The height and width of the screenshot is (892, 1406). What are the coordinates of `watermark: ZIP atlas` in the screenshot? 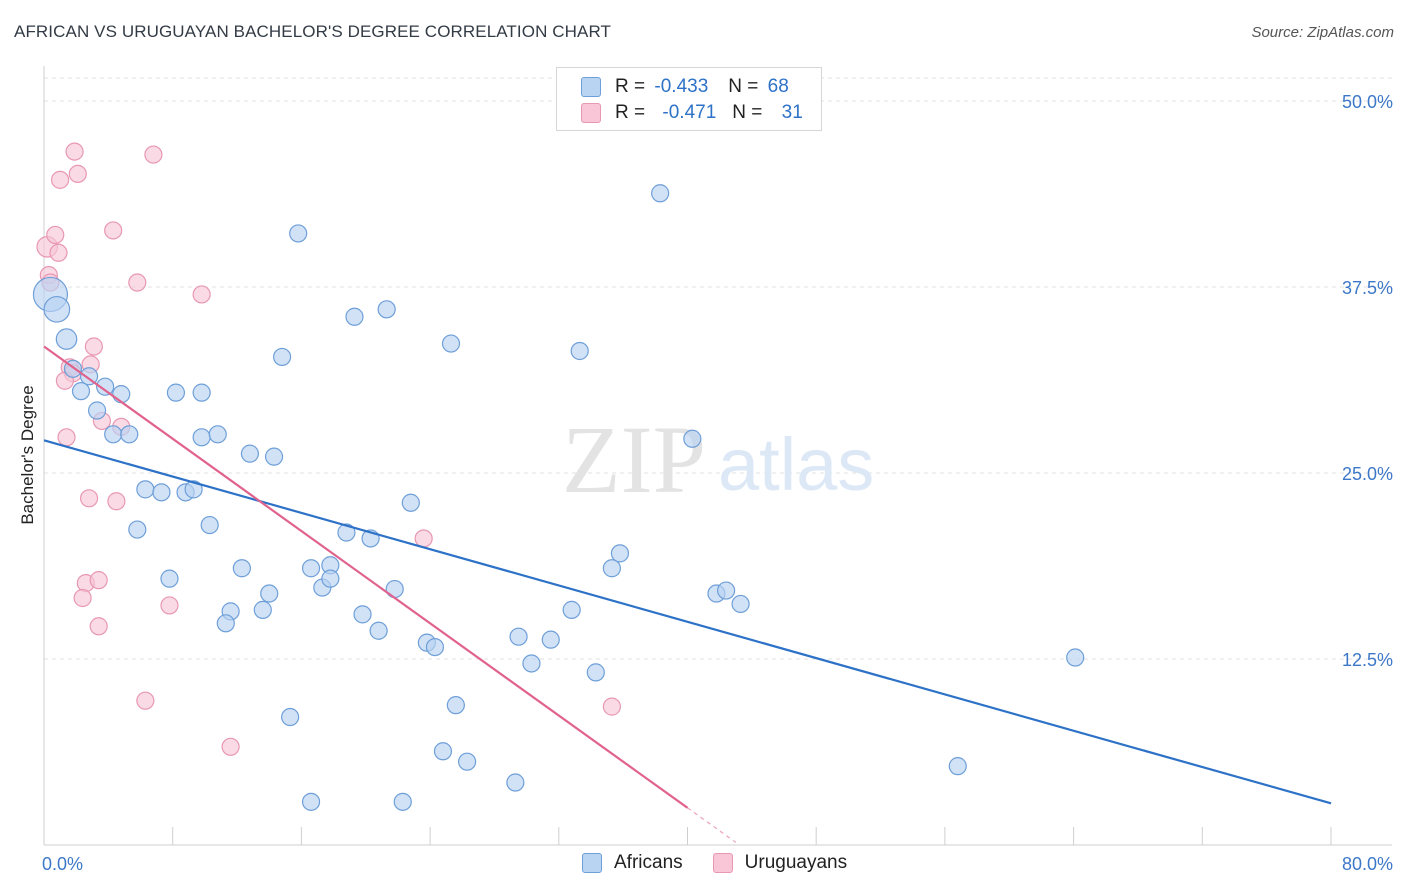 It's located at (718, 459).